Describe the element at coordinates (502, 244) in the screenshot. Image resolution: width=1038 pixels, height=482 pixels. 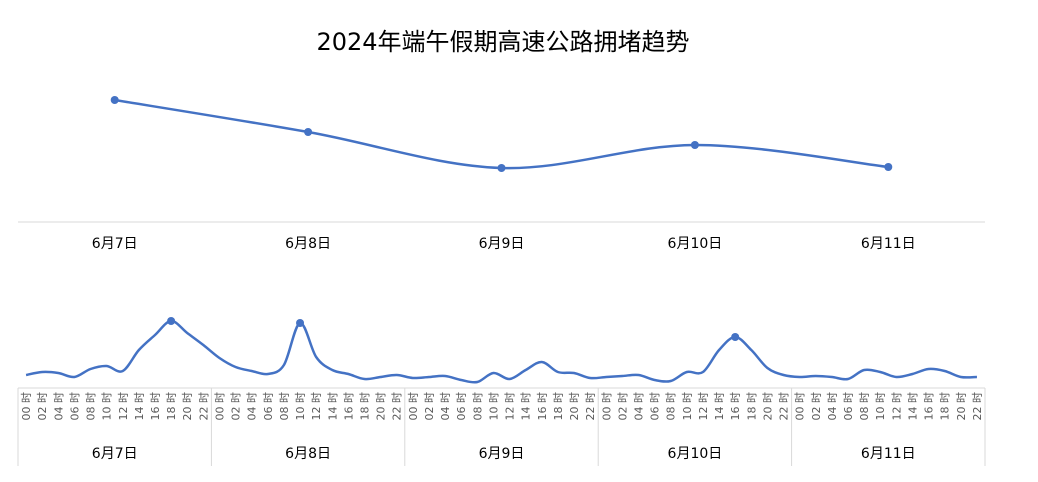
I see `x-tick-label: 6月9日` at that location.